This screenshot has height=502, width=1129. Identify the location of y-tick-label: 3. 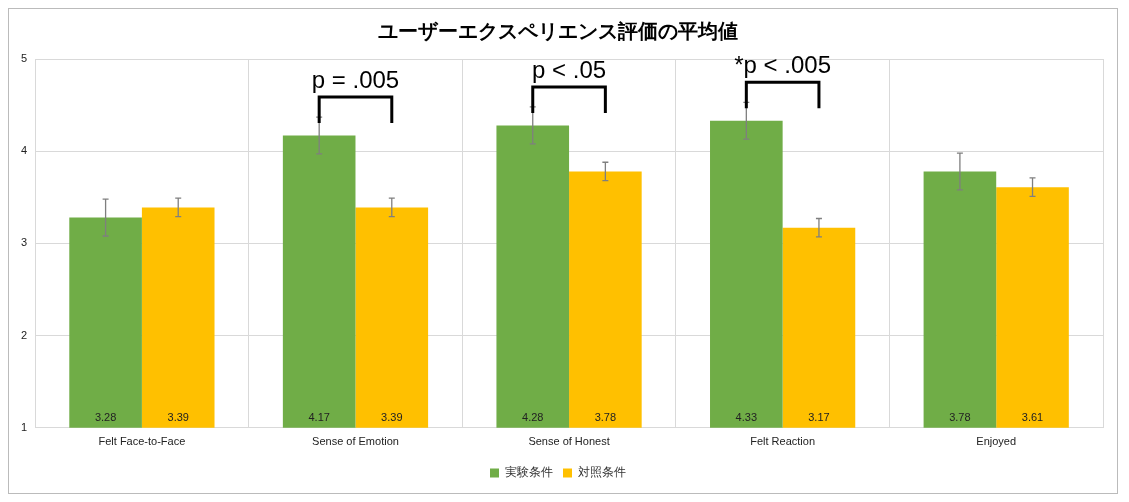
(24, 242).